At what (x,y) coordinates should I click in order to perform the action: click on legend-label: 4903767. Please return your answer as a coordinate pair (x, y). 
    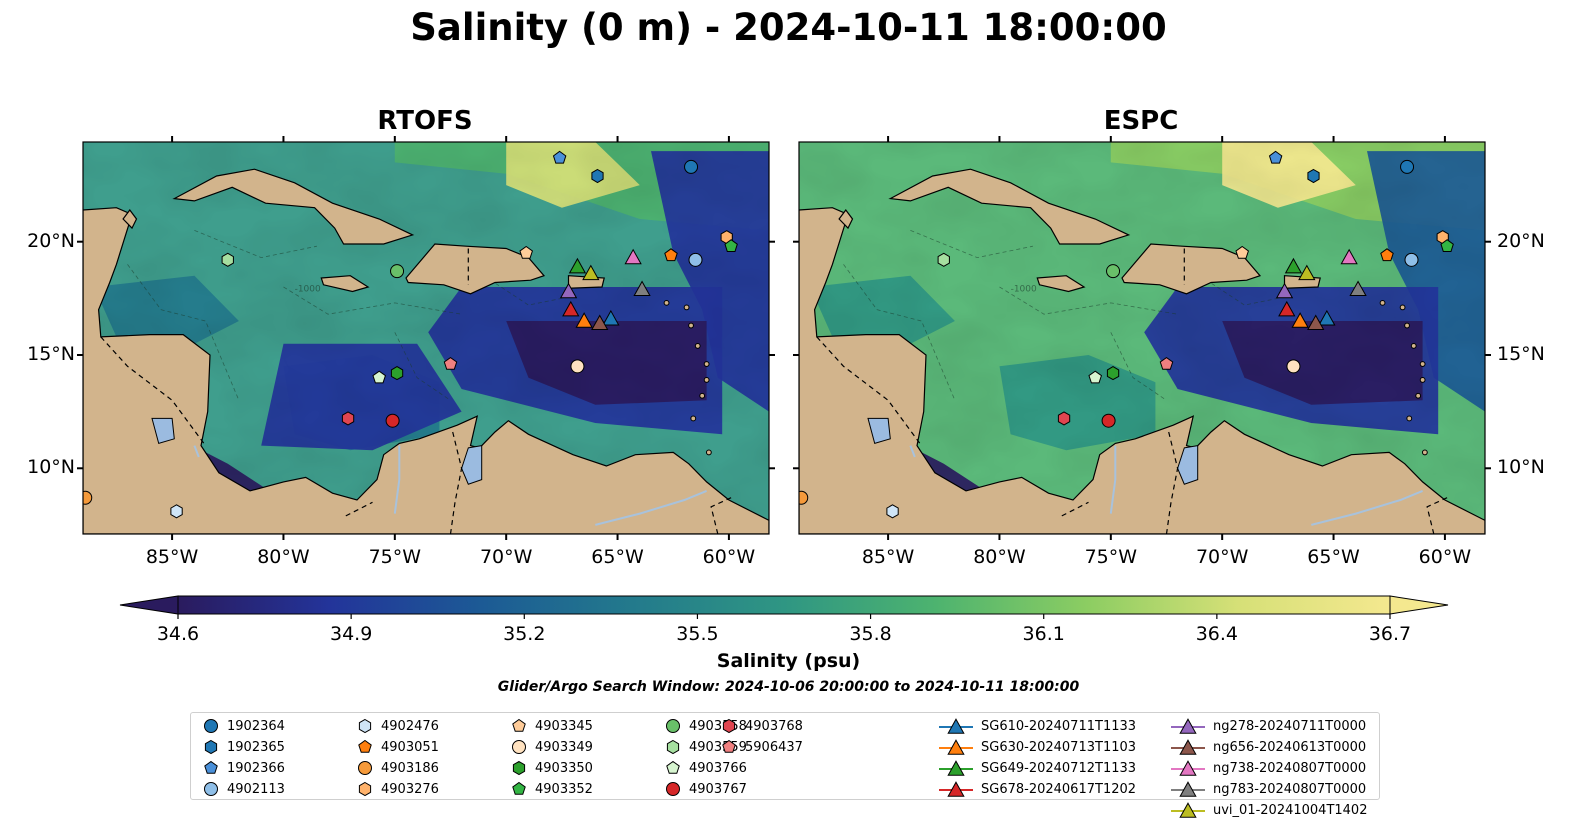
    Looking at the image, I should click on (718, 789).